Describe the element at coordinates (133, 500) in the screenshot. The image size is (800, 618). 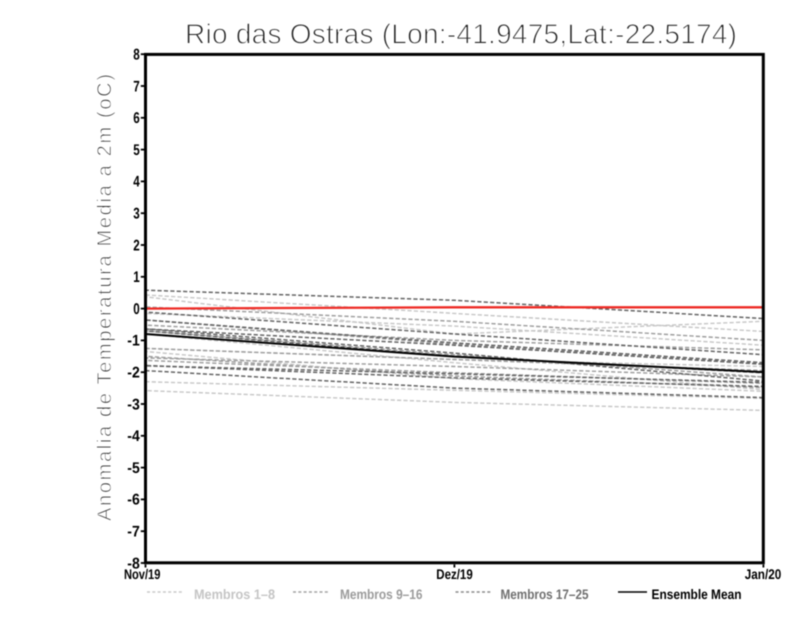
I see `svg-text: -6` at that location.